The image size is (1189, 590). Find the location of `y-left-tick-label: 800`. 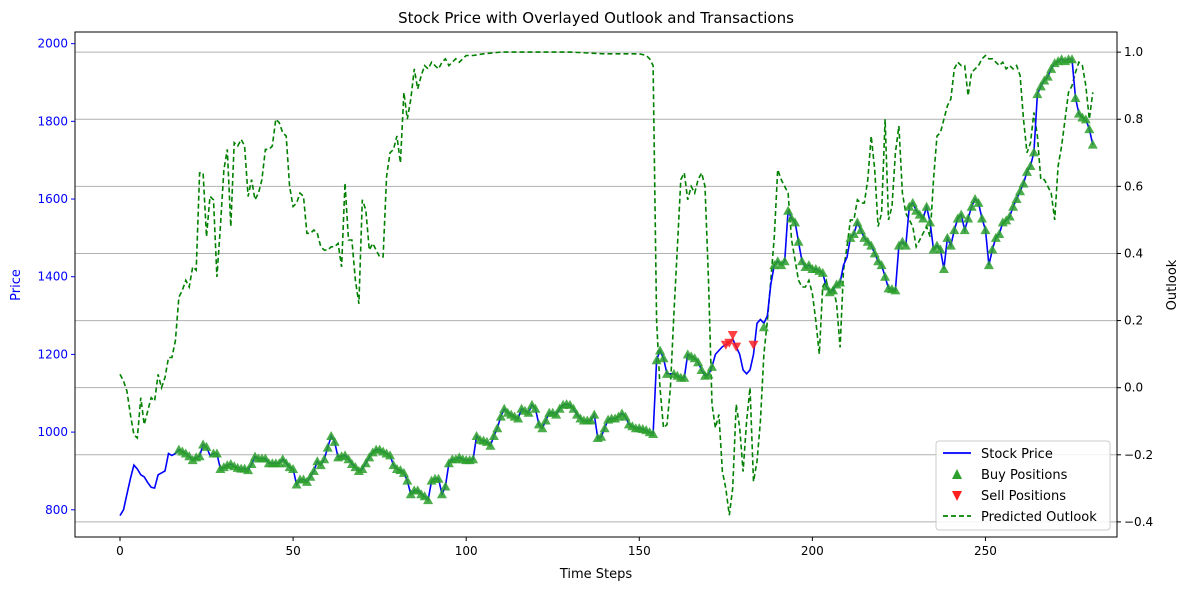

y-left-tick-label: 800 is located at coordinates (56, 510).